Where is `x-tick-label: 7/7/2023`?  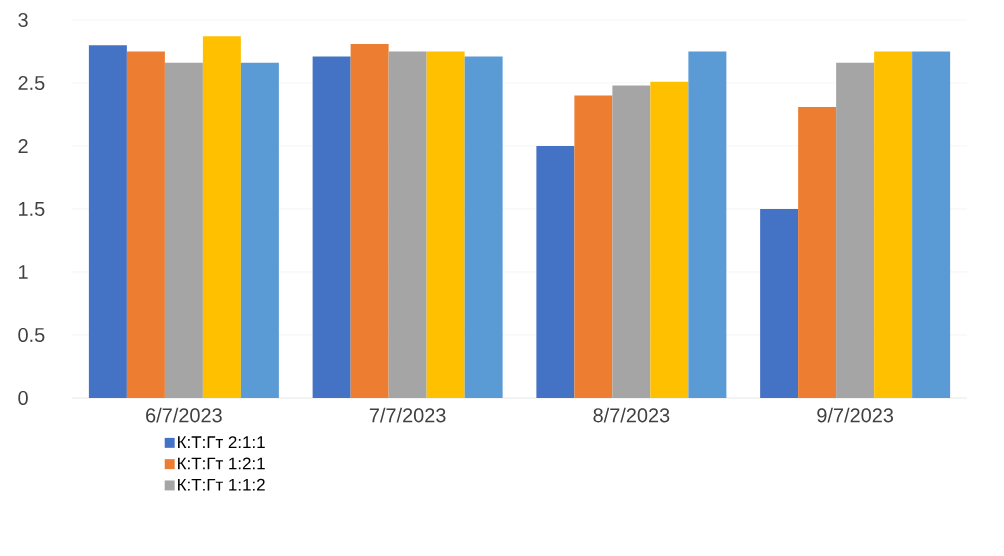
x-tick-label: 7/7/2023 is located at coordinates (407, 415).